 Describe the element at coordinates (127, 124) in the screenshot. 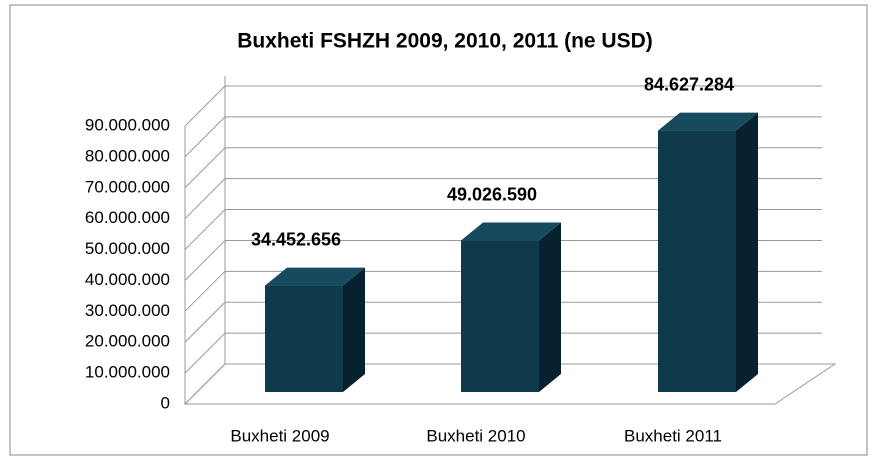

I see `y-tick-label: 90.000.000` at that location.